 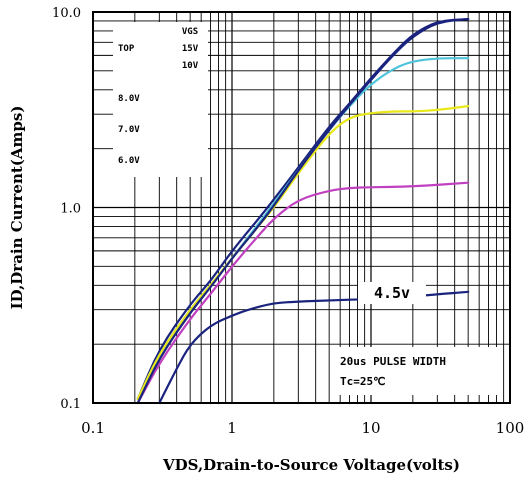 What do you see at coordinates (418, 371) in the screenshot?
I see `pulse-info-box` at bounding box center [418, 371].